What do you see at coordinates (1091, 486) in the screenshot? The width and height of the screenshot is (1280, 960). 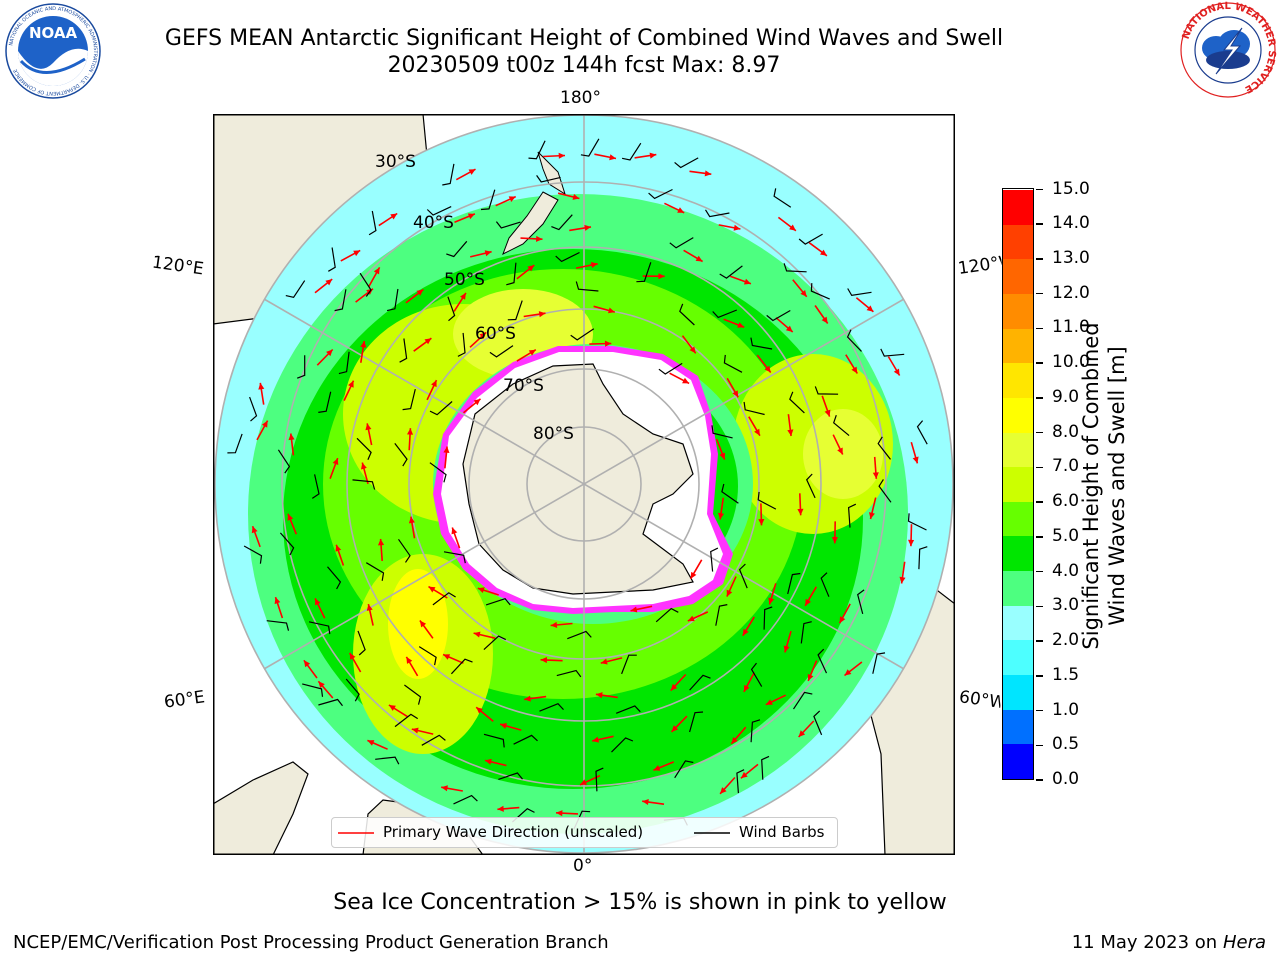 I see `colorbar-label-line1: Significant Height of Combined` at bounding box center [1091, 486].